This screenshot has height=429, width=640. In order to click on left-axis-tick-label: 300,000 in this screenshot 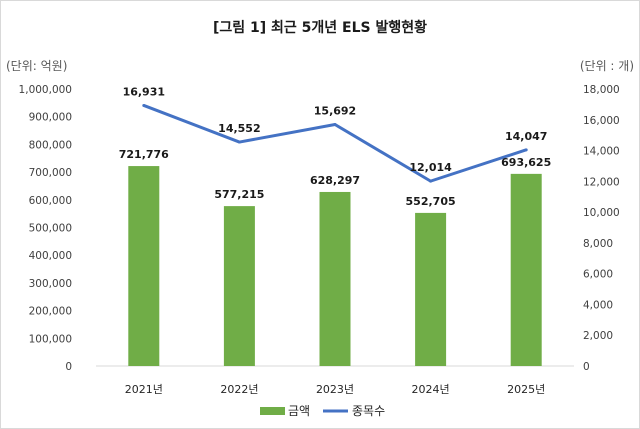, I will do `click(50, 284)`.